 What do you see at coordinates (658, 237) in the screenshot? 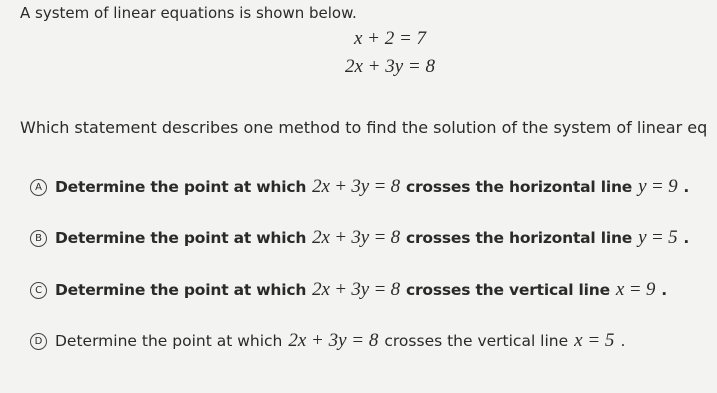
I see `option-line: y = 5` at bounding box center [658, 237].